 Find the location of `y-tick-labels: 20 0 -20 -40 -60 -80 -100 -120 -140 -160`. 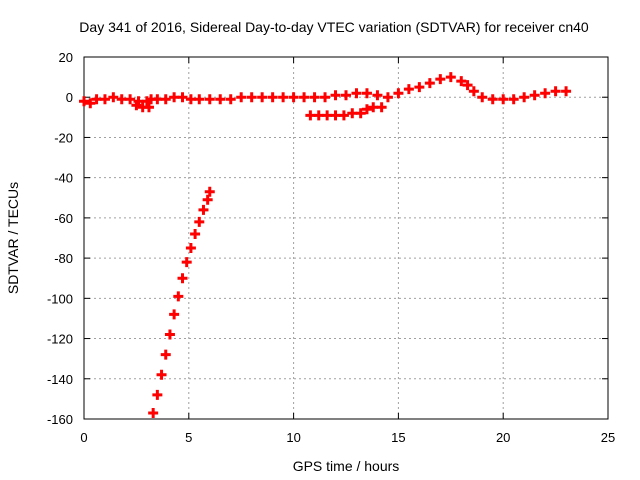

y-tick-labels: 20 0 -20 -40 -60 -80 -100 -120 -140 -160 is located at coordinates (60, 238).